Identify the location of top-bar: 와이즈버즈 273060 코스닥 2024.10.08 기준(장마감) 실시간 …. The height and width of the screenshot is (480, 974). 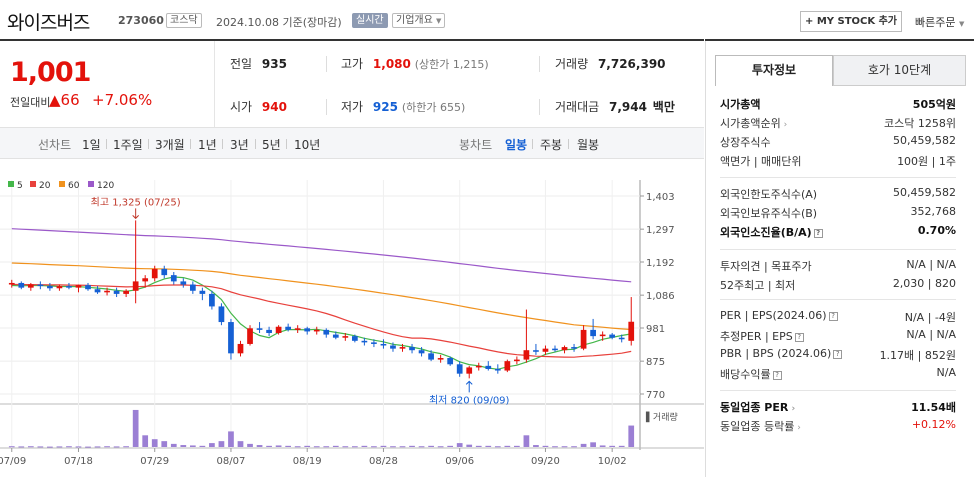
(487, 20).